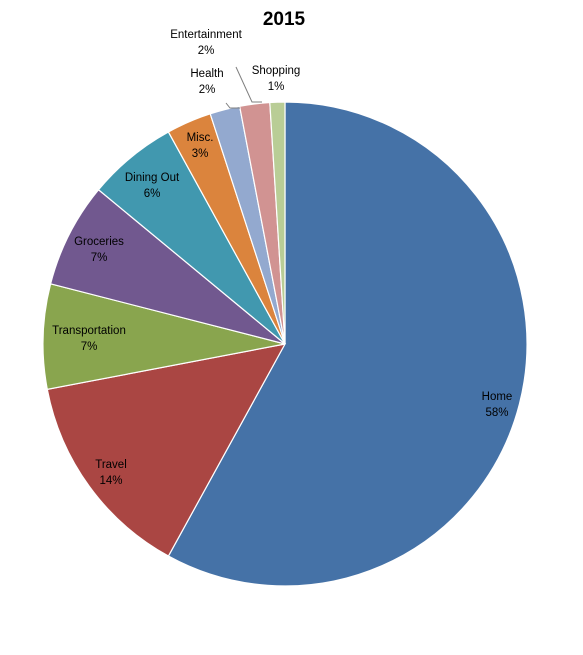 This screenshot has height=655, width=583. What do you see at coordinates (206, 74) in the screenshot?
I see `category-label: Health` at bounding box center [206, 74].